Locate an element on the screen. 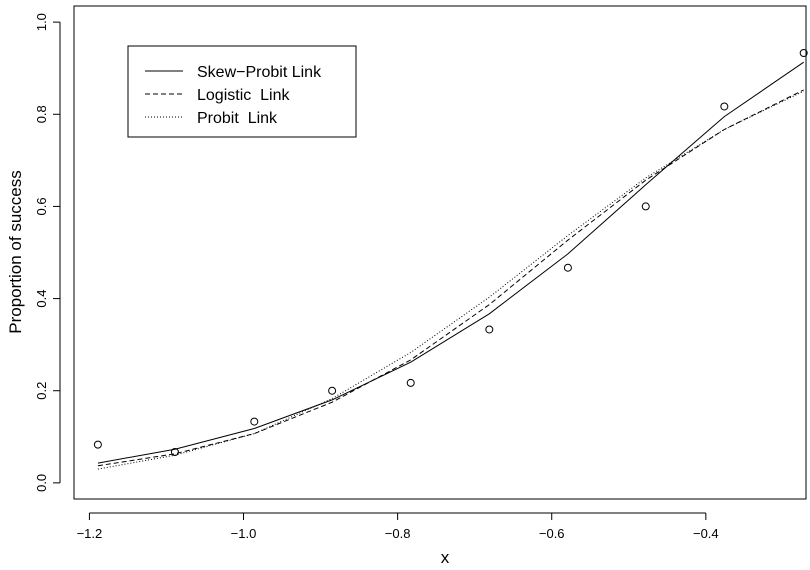  y-axis-title: Proportion of success is located at coordinates (15, 251).